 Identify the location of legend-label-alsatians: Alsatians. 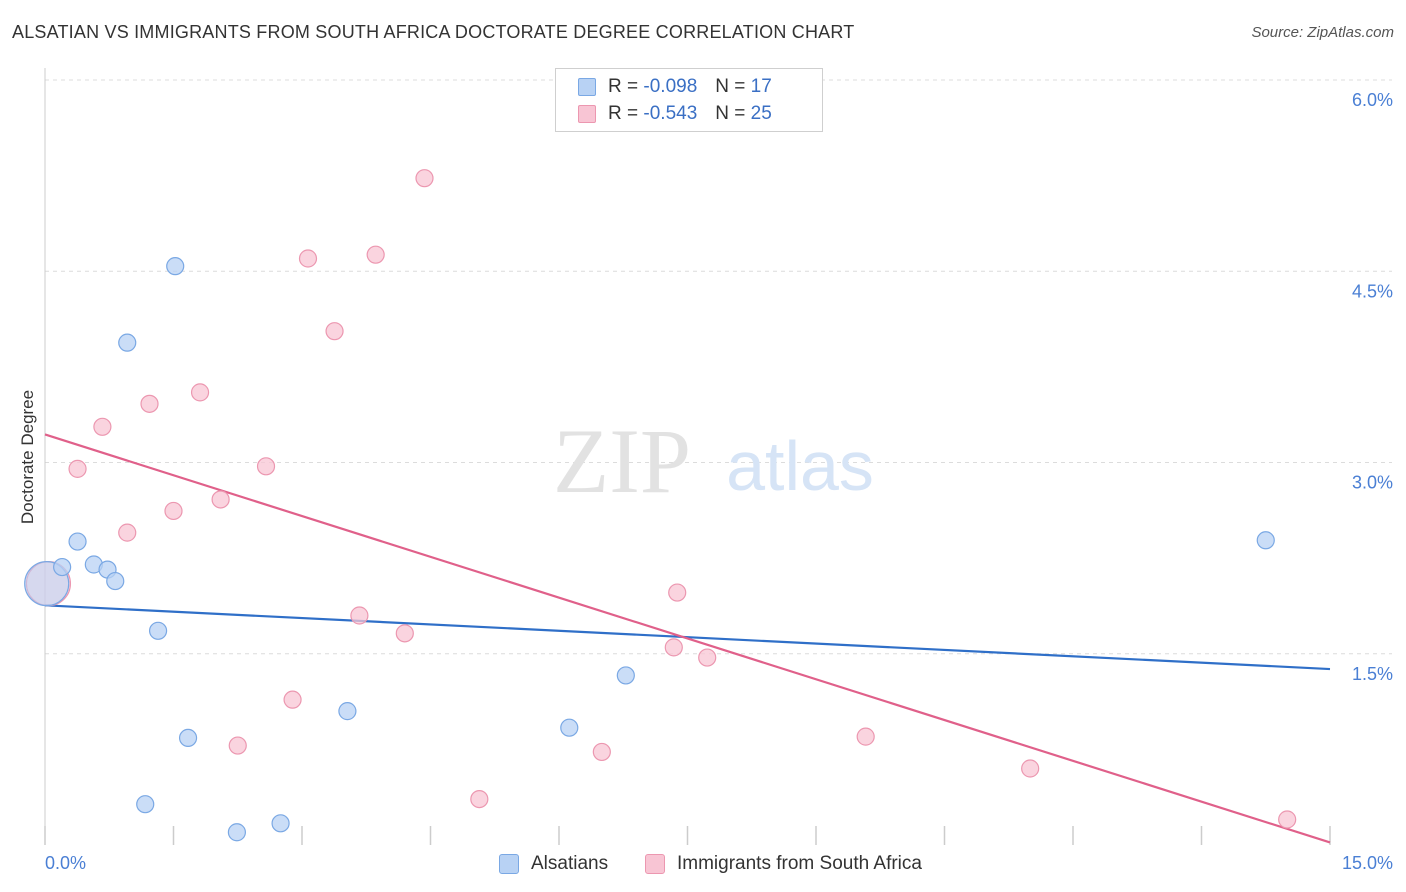
(570, 863).